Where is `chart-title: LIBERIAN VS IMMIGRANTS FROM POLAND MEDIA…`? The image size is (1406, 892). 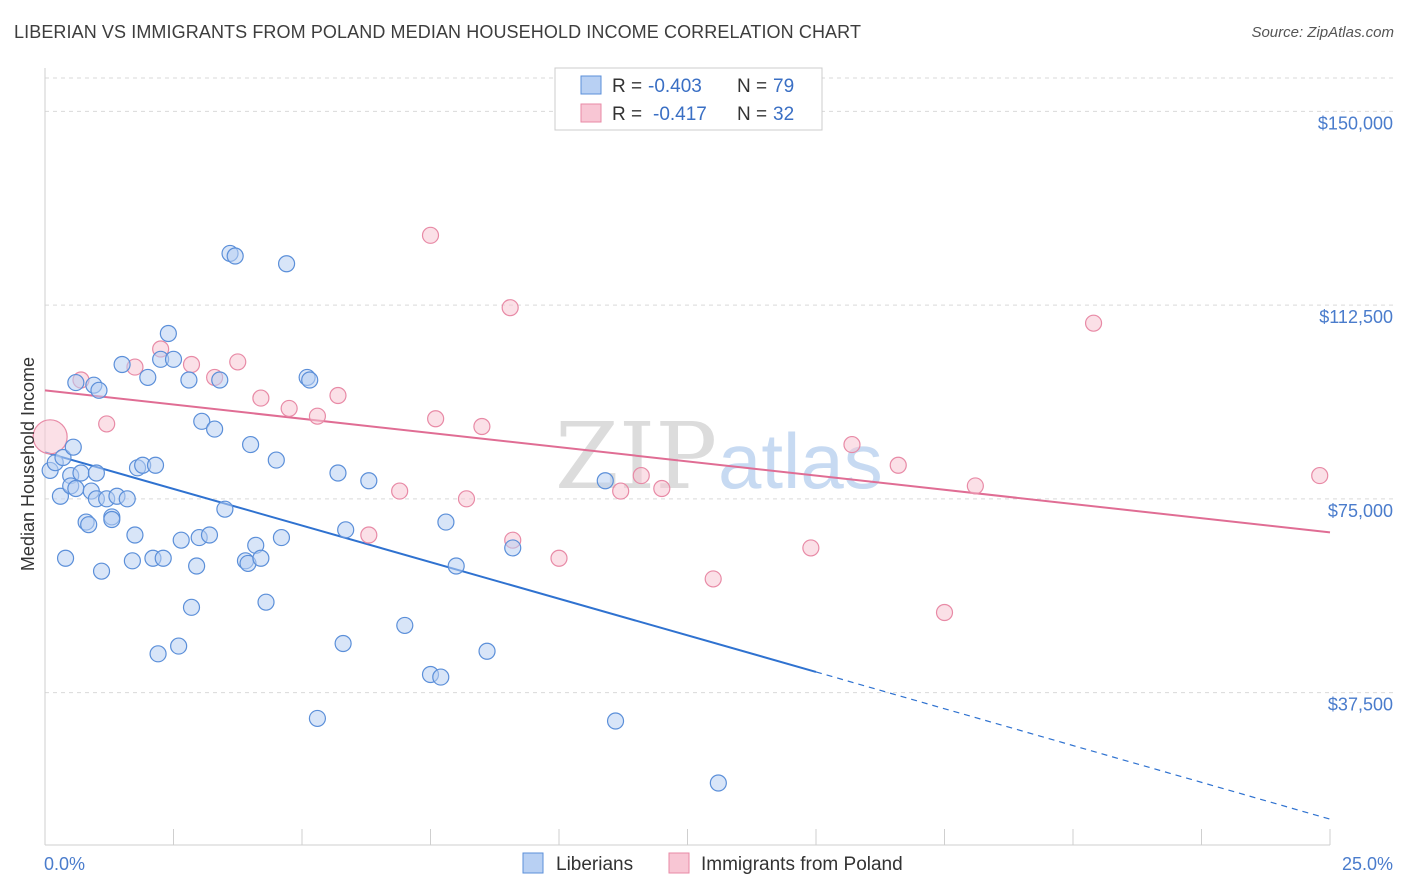 chart-title: LIBERIAN VS IMMIGRANTS FROM POLAND MEDIA… is located at coordinates (438, 32).